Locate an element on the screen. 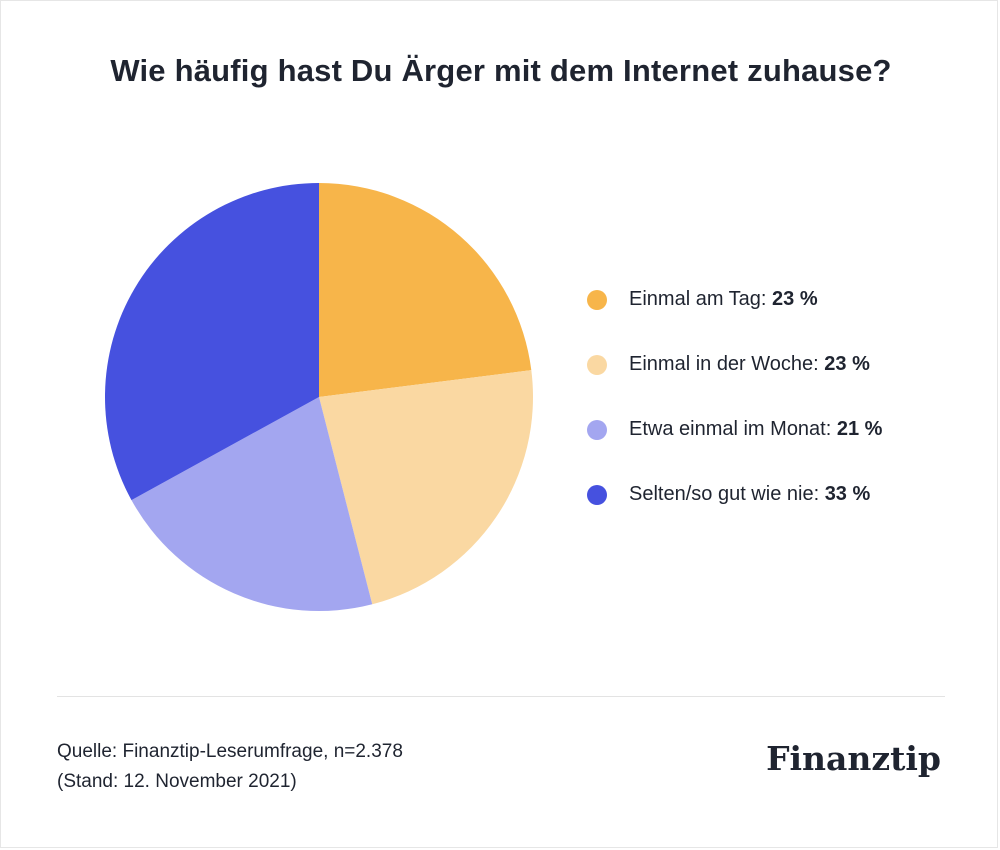 Image resolution: width=1000 pixels, height=850 pixels. source-line: Quelle: Finanztip-Leserumfrage, n=2.378 is located at coordinates (230, 751).